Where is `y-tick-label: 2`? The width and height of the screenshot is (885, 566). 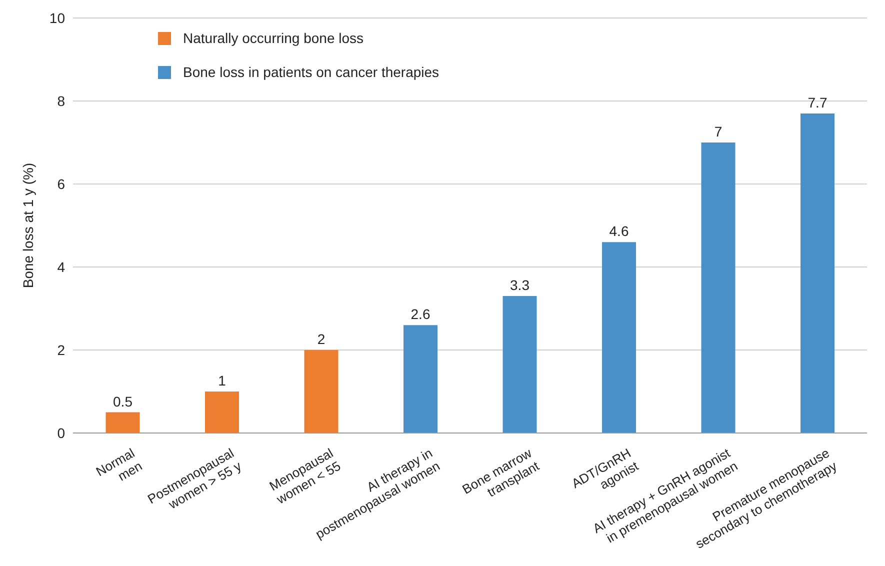 y-tick-label: 2 is located at coordinates (61, 350).